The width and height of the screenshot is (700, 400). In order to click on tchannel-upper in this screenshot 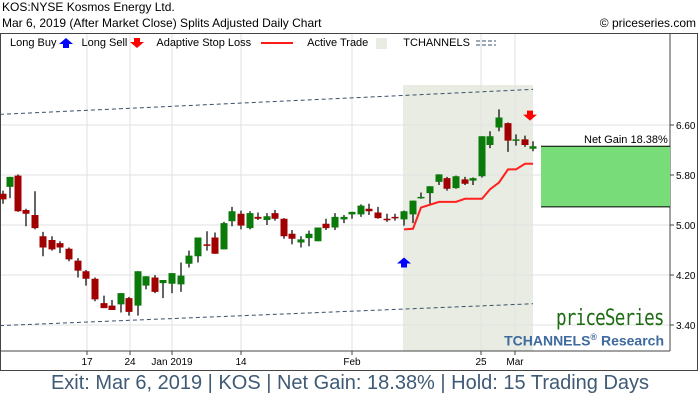, I will do `click(267, 101)`.